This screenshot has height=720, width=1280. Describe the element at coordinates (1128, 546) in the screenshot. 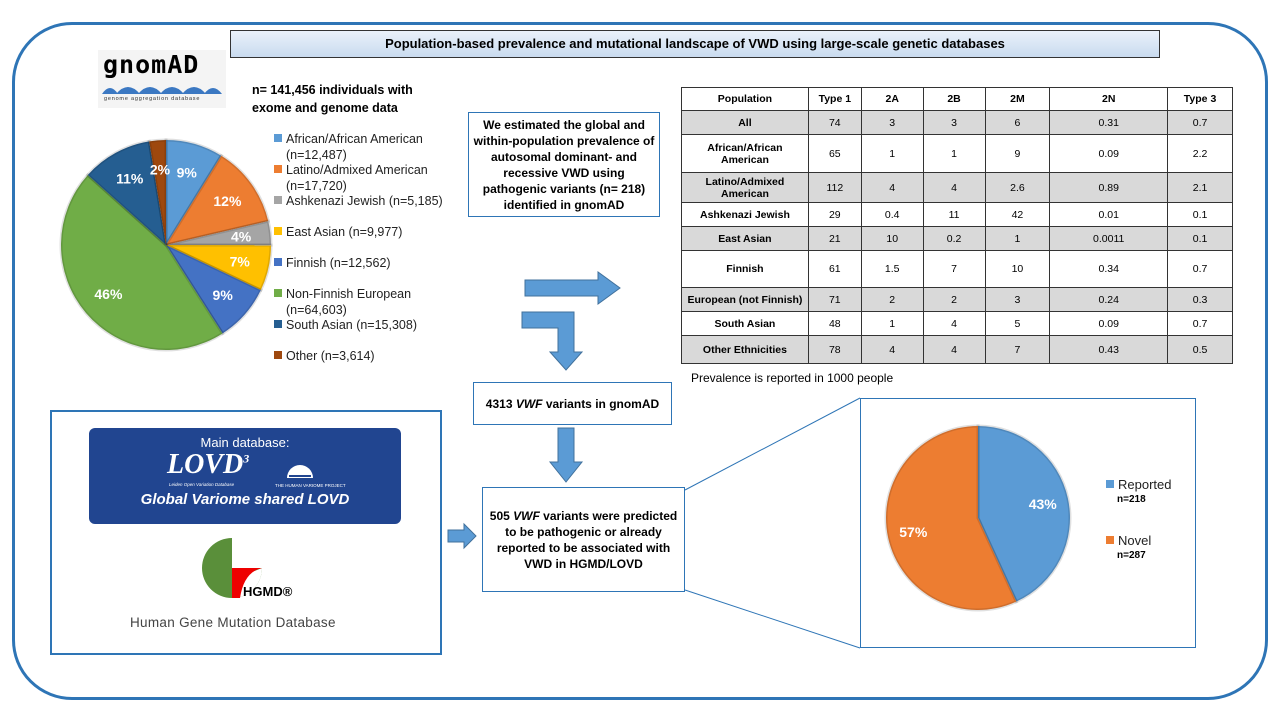

I see `legend-item: Novel n=287` at that location.